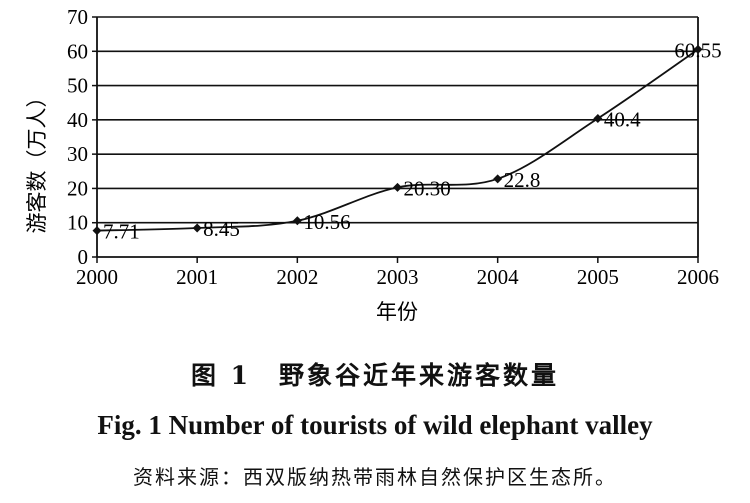 The width and height of the screenshot is (750, 503). Describe the element at coordinates (77, 86) in the screenshot. I see `y-tick-label: 50` at that location.